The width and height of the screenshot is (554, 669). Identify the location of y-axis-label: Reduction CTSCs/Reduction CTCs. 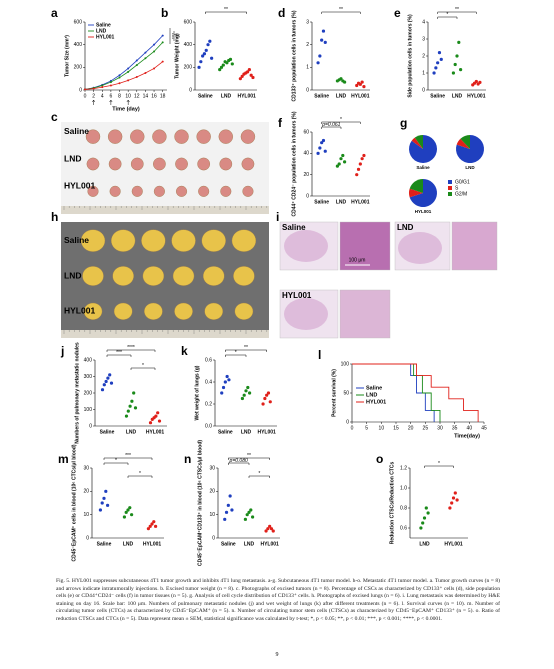
(392, 503).